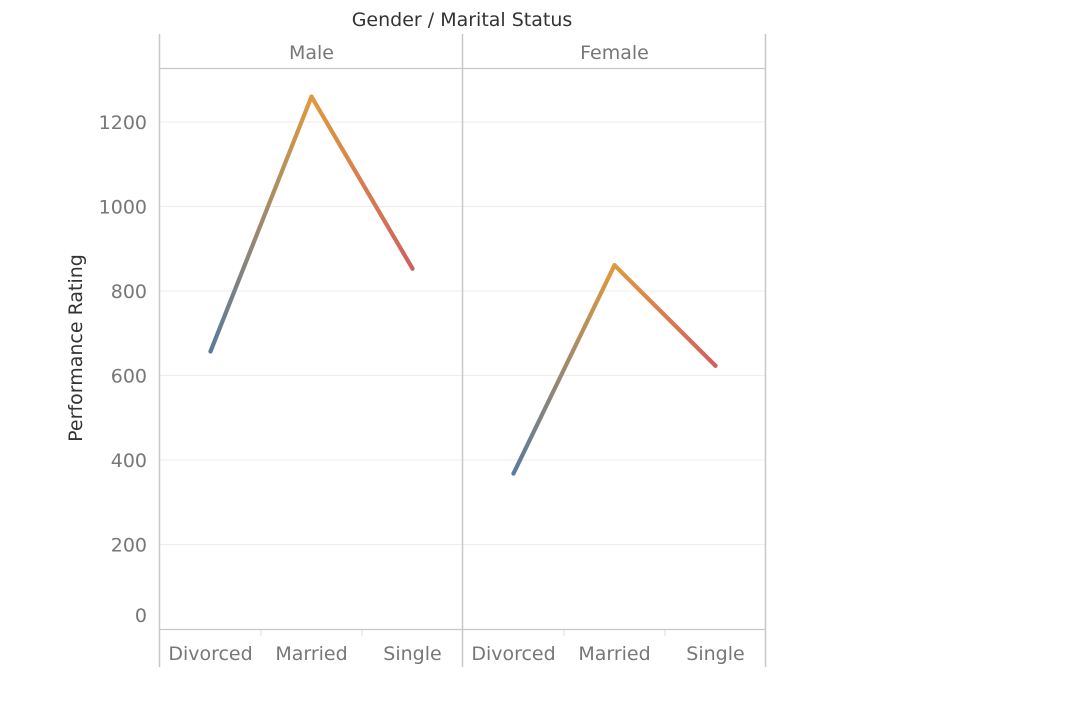 The width and height of the screenshot is (1080, 727). Describe the element at coordinates (469, 53) in the screenshot. I see `panel-headers: Male Female` at that location.